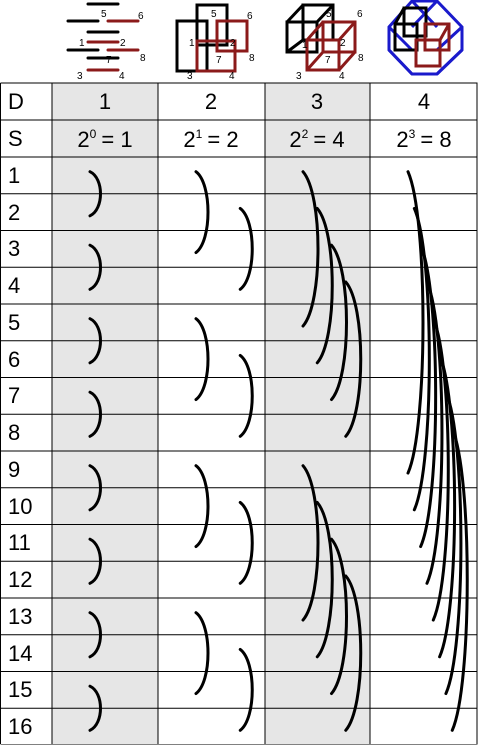 The height and width of the screenshot is (745, 478). I want to click on formula-exponent: 1, so click(199, 134).